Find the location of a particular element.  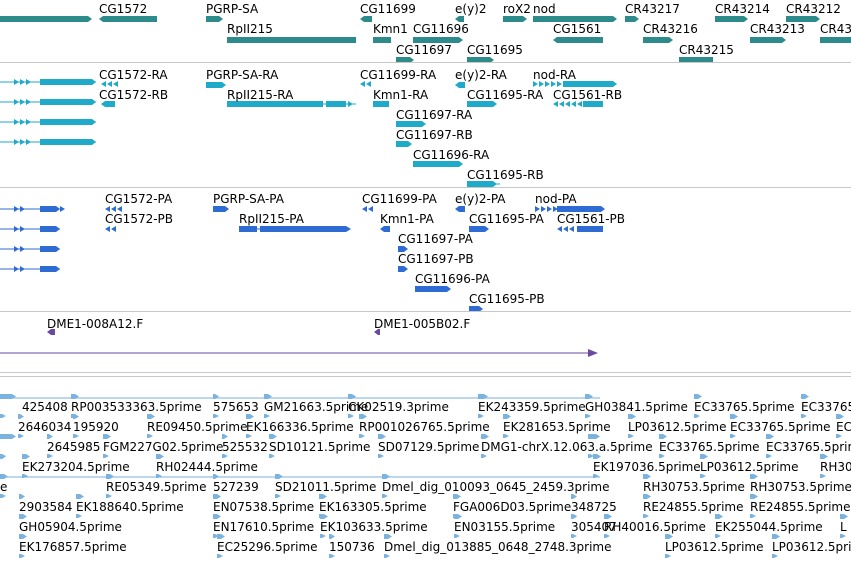

est-label: FGA006D03.5prime is located at coordinates (512, 507).